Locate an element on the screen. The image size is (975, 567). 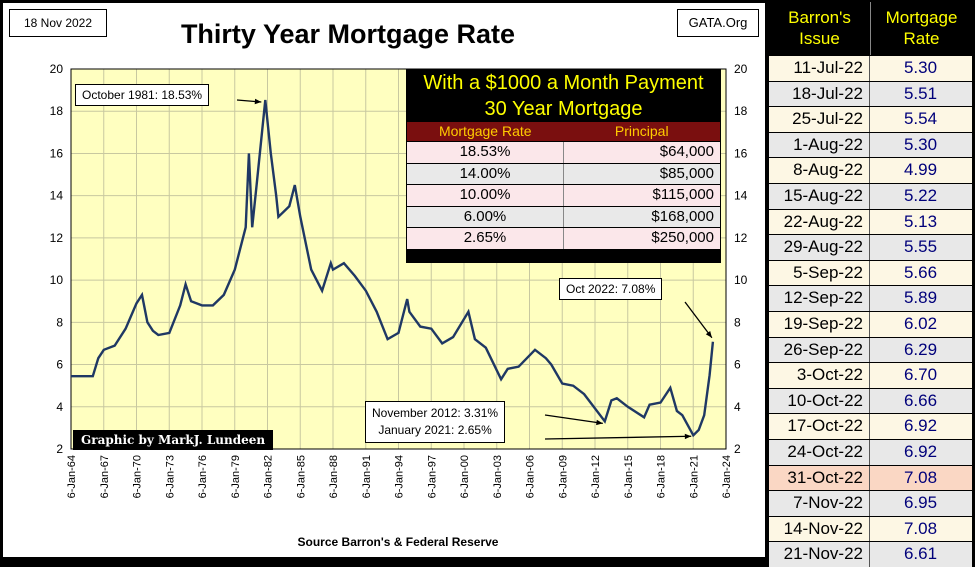
rate-cell: 10.00% is located at coordinates (485, 195).